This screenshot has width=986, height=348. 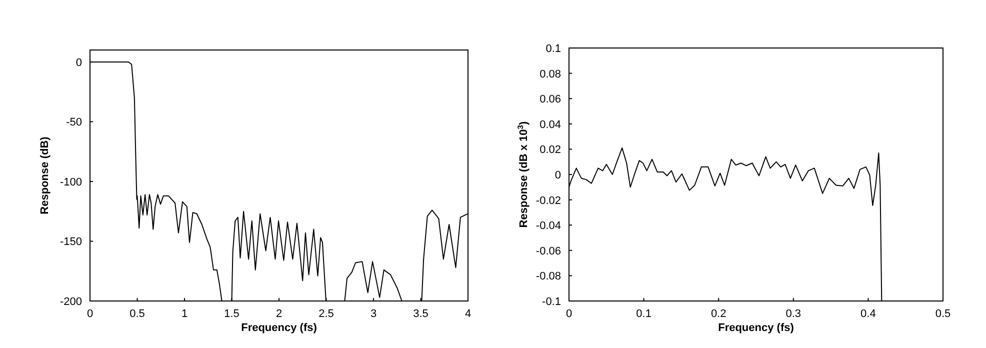 What do you see at coordinates (71, 302) in the screenshot?
I see `y-tick-label: -200` at bounding box center [71, 302].